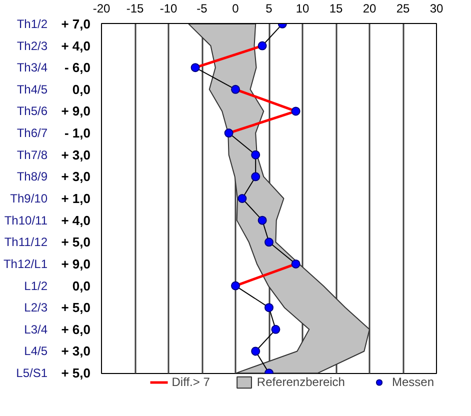  Describe the element at coordinates (25, 263) in the screenshot. I see `y-tick-label: Th12/L1` at that location.